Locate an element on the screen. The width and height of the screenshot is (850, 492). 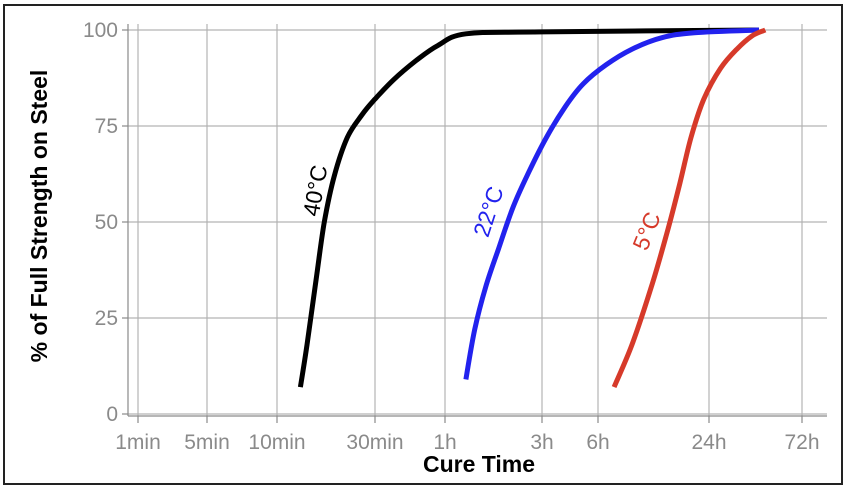
y-axis-title: % of Full Strength on Steel is located at coordinates (39, 216).